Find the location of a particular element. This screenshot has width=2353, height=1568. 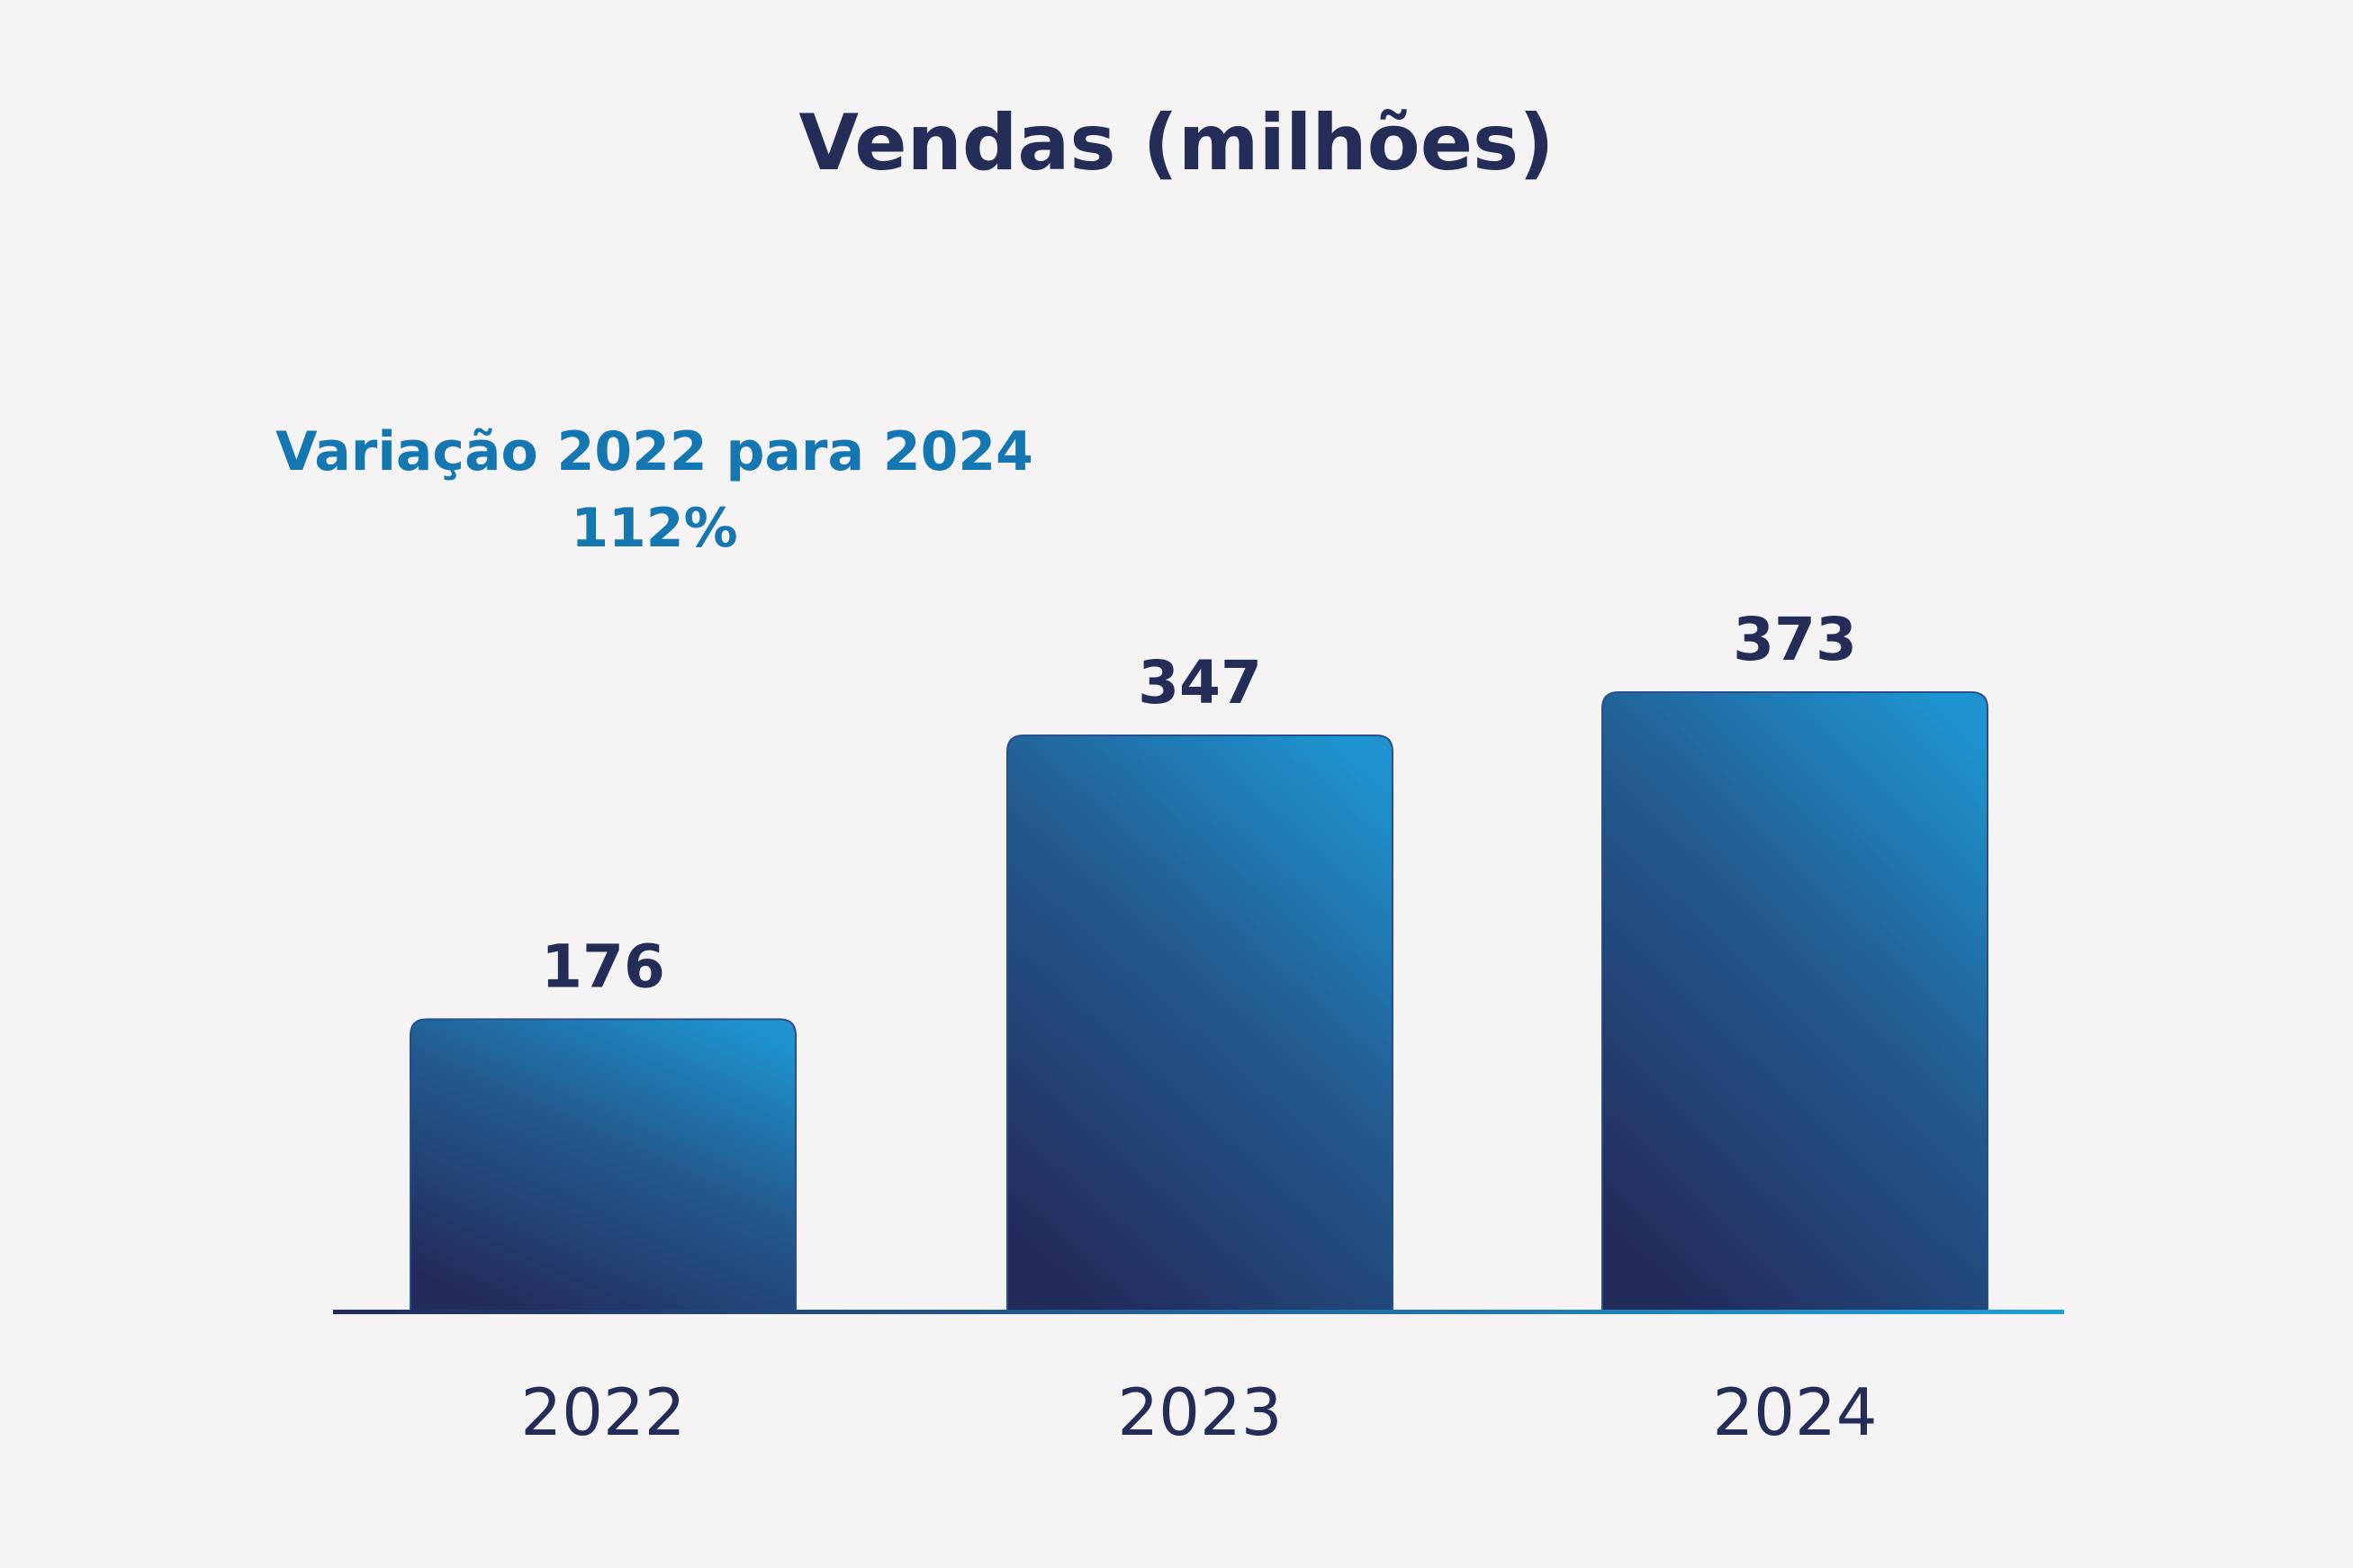

x-tick-label-2022: 2022 is located at coordinates (602, 1412).